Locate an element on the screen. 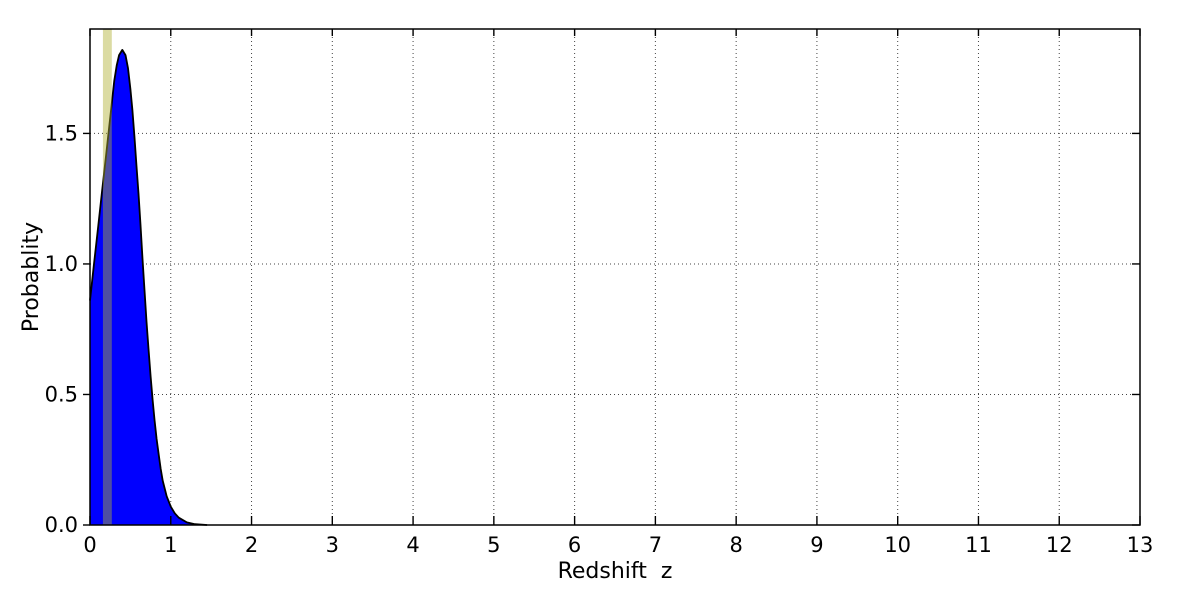  x-tick-label: 9 is located at coordinates (816, 545).